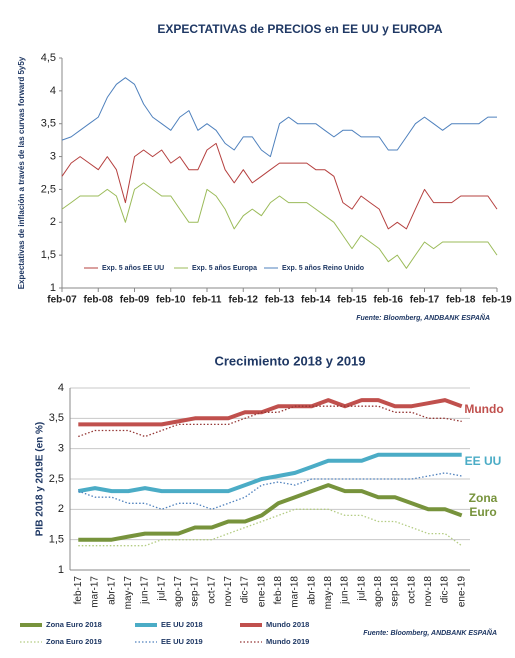 Image resolution: width=515 pixels, height=658 pixels. What do you see at coordinates (74, 641) in the screenshot?
I see `legend-label: Zona Euro 2019` at bounding box center [74, 641].